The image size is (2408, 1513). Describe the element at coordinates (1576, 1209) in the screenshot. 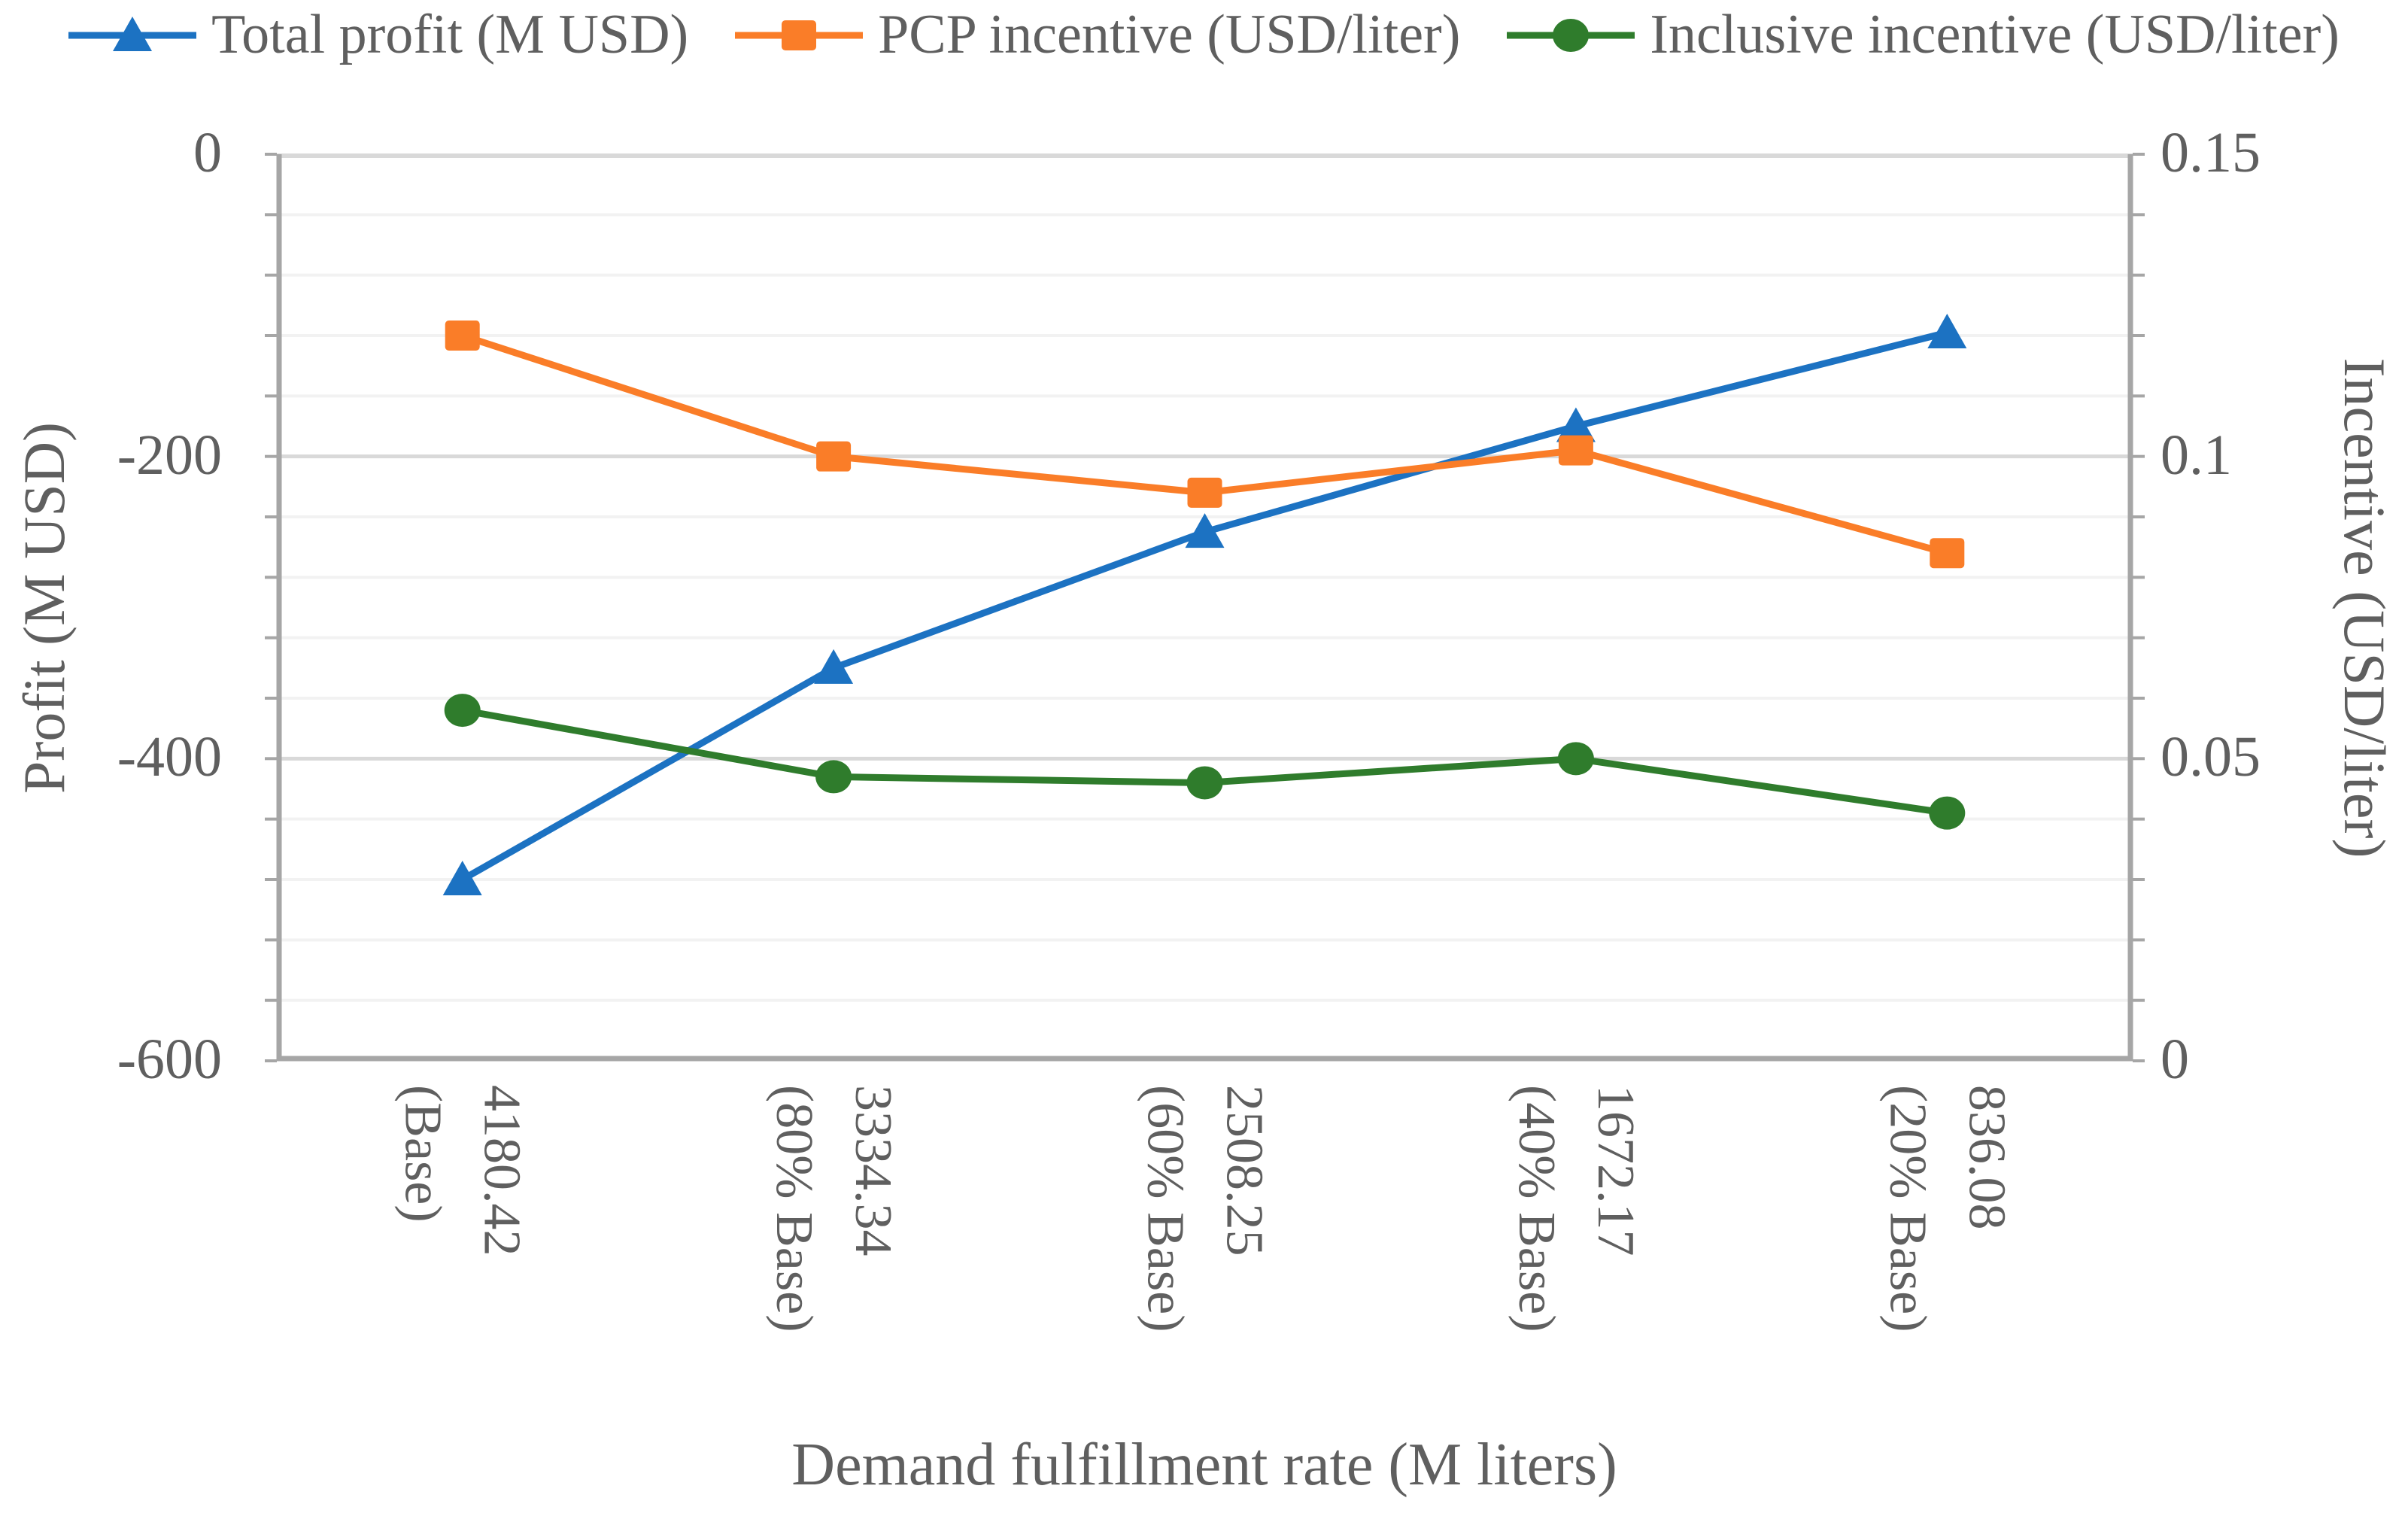

I see `category-label: 1672.17 (40% Base)` at that location.